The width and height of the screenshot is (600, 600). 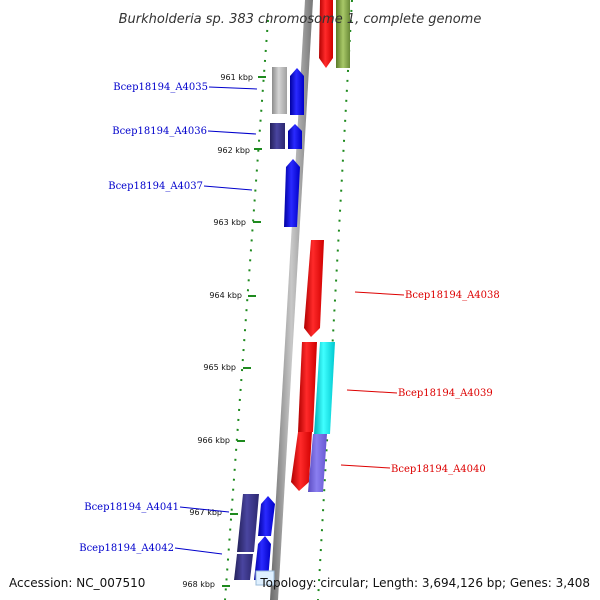 I want to click on gene-label-a4038: Bcep18194_A4038, so click(x=452, y=295).